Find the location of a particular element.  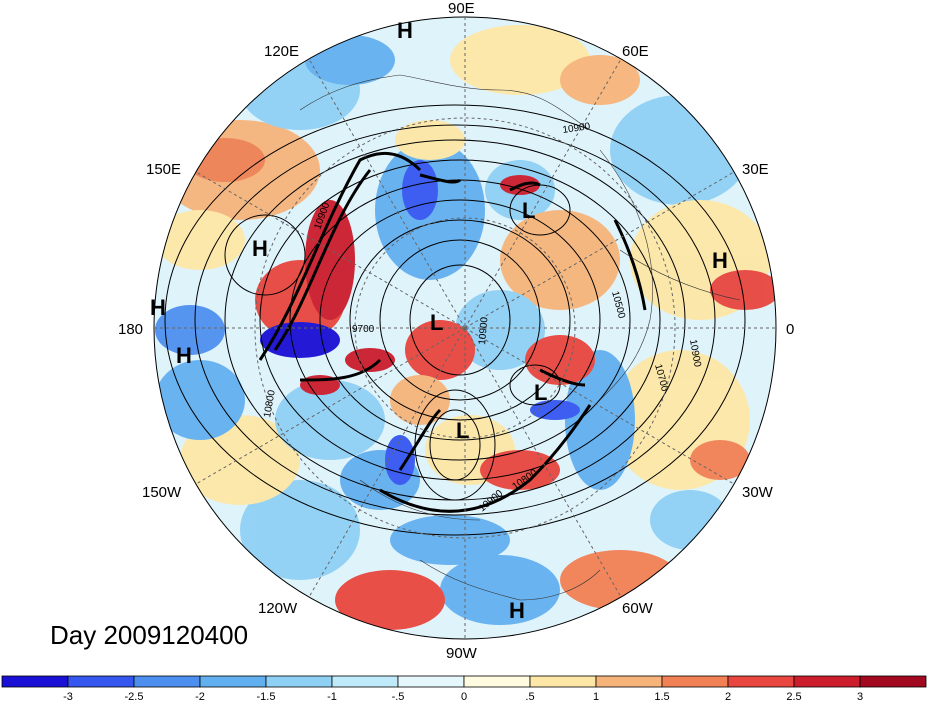

lon-label-0: 0 is located at coordinates (790, 329).